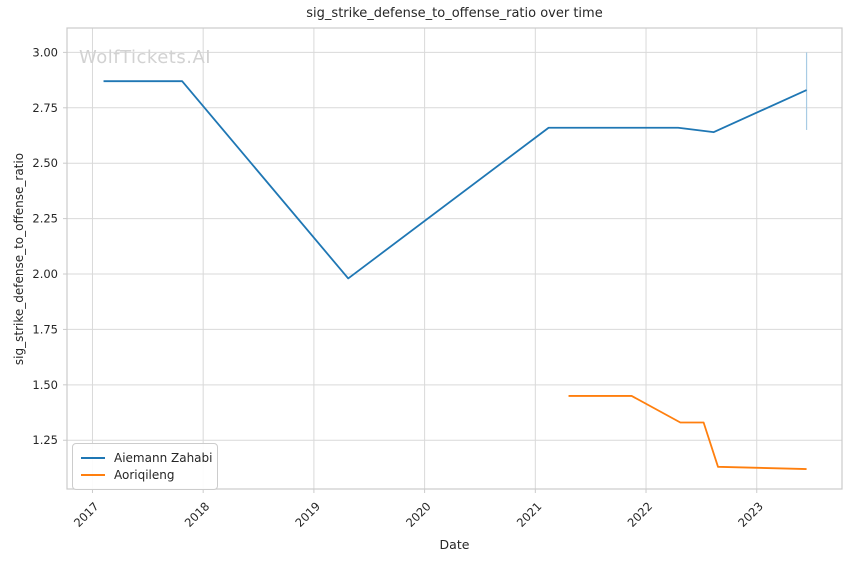 Image resolution: width=852 pixels, height=561 pixels. Describe the element at coordinates (19, 259) in the screenshot. I see `y-axis-label: sig_strike_defense_to_offense_ratio` at that location.